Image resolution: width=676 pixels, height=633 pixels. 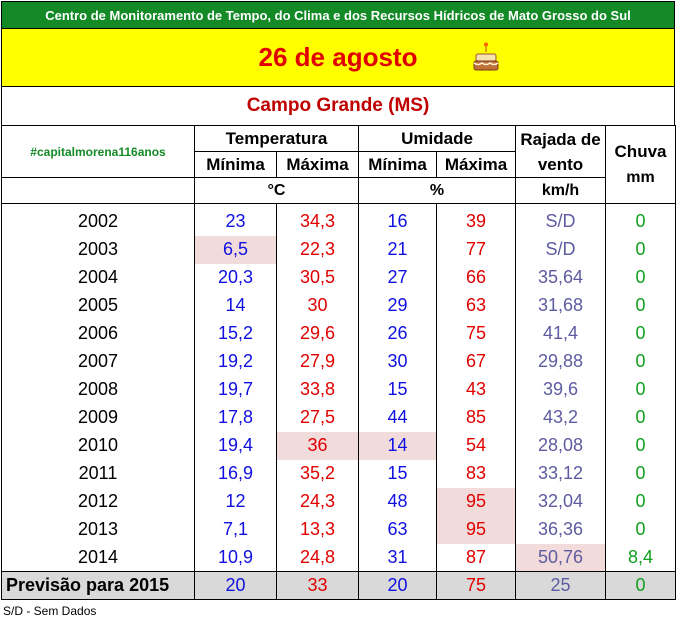 I want to click on year-unit-blank, so click(x=98, y=190).